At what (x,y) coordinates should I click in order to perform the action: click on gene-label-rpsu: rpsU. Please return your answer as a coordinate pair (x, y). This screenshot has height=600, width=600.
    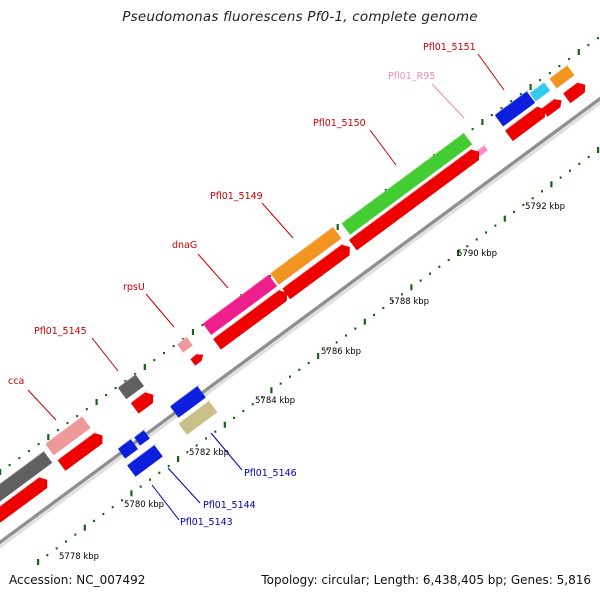
    Looking at the image, I should click on (134, 287).